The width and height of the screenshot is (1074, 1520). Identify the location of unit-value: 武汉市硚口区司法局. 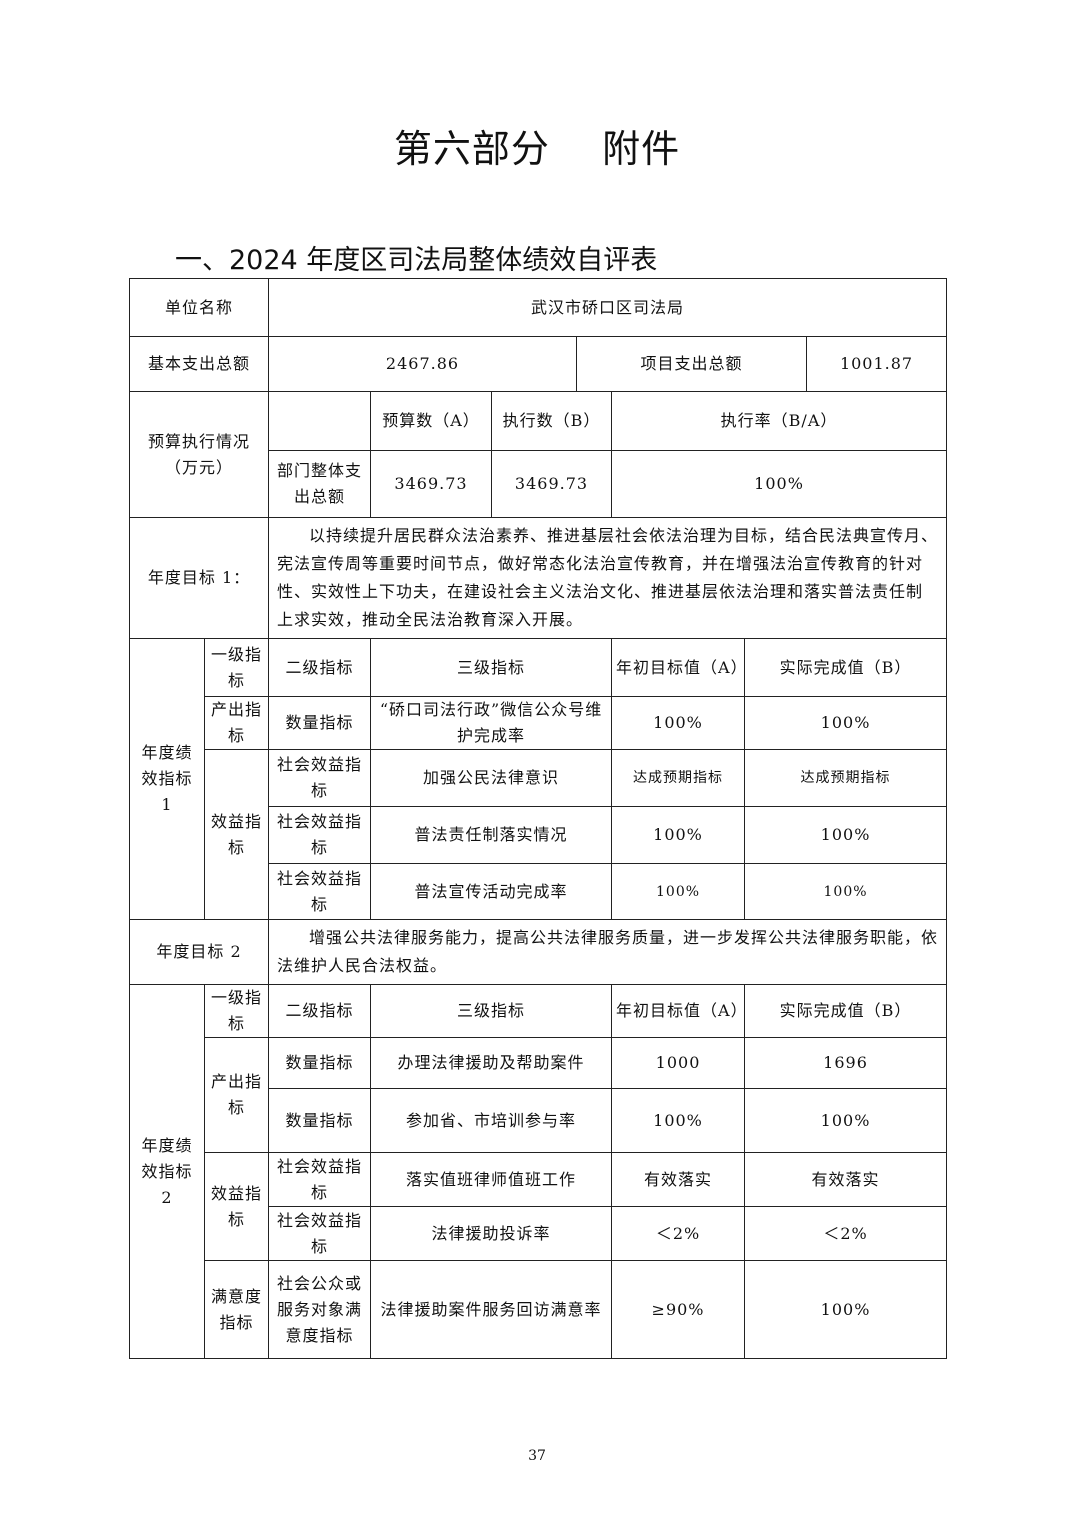
(608, 307).